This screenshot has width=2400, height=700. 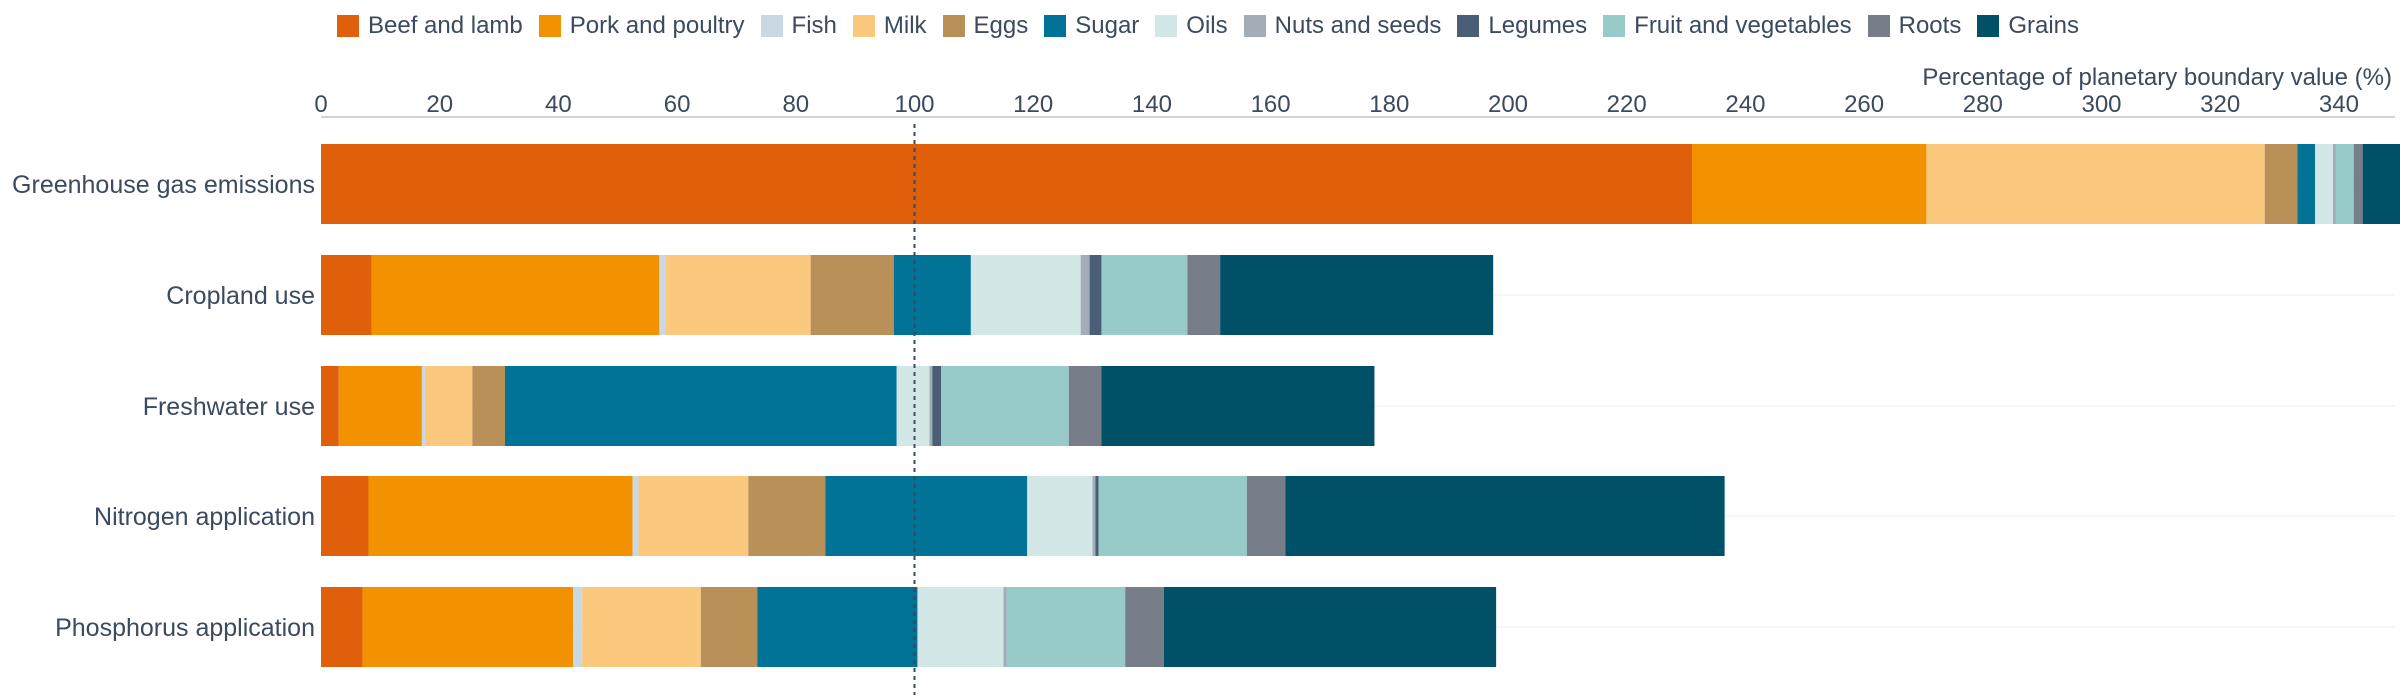 I want to click on legend-label: Fruit and vegetables, so click(x=1743, y=25).